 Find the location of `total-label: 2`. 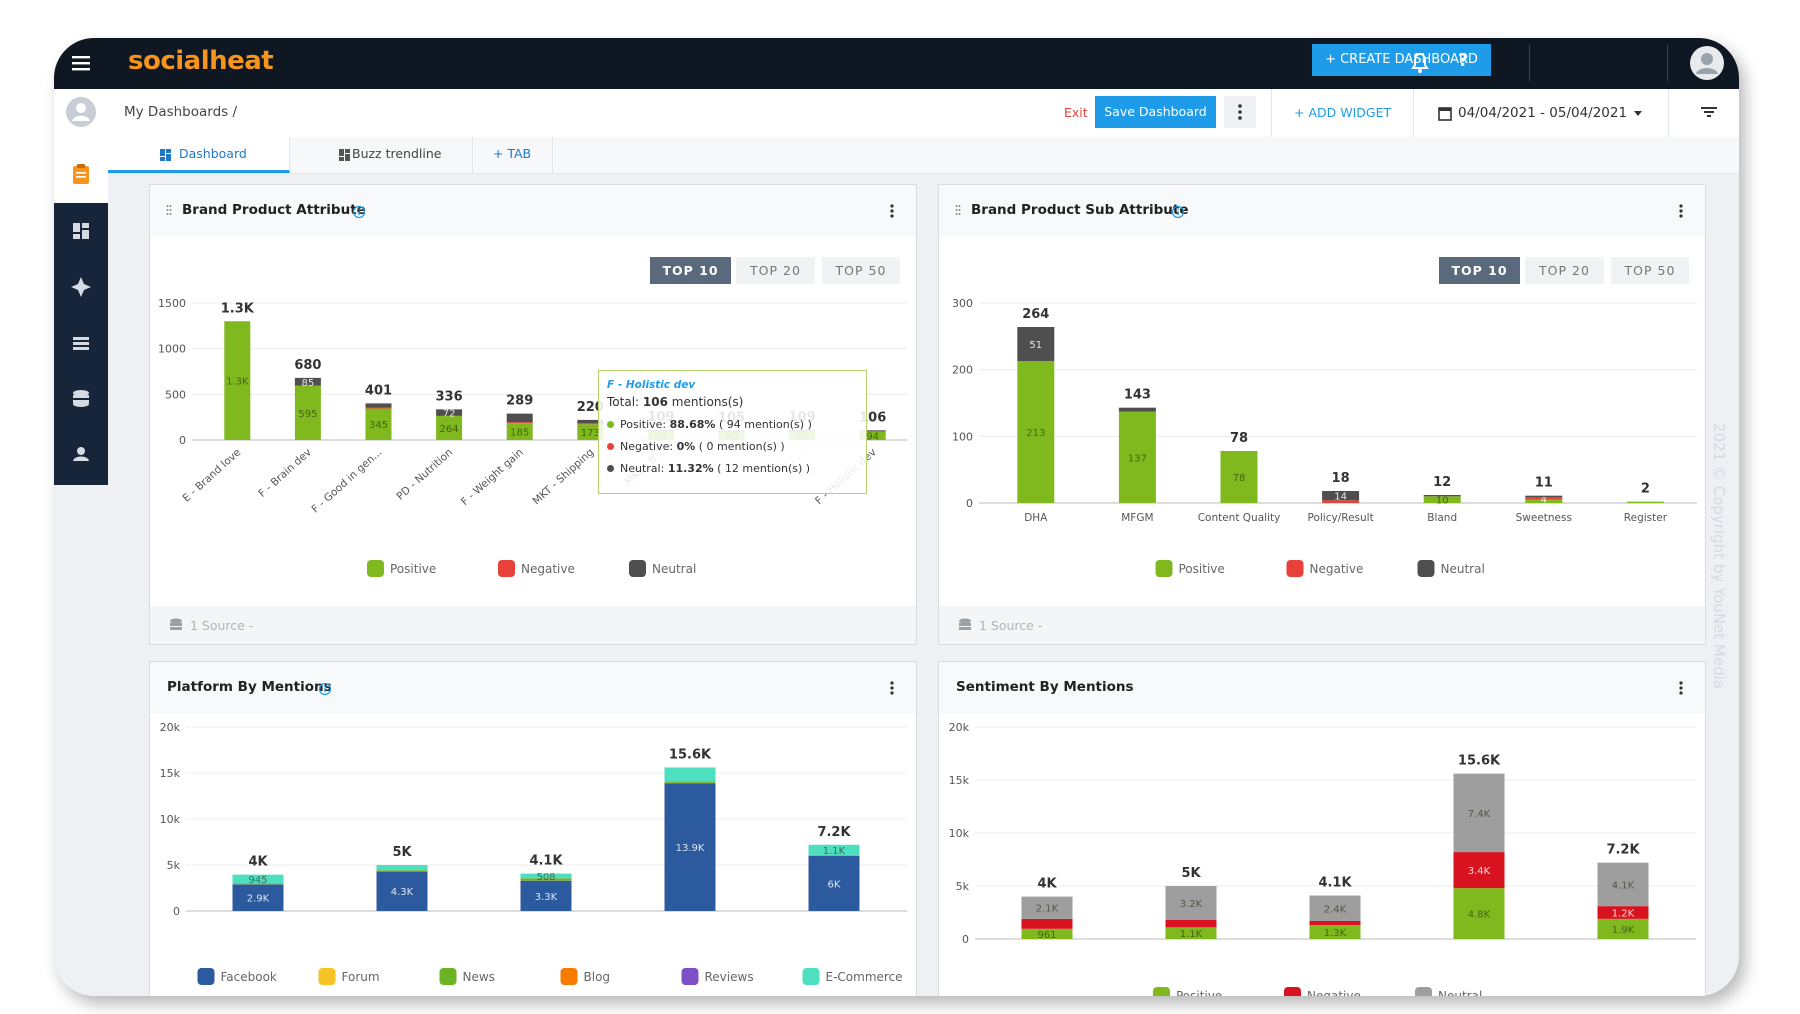

total-label: 2 is located at coordinates (1645, 489).